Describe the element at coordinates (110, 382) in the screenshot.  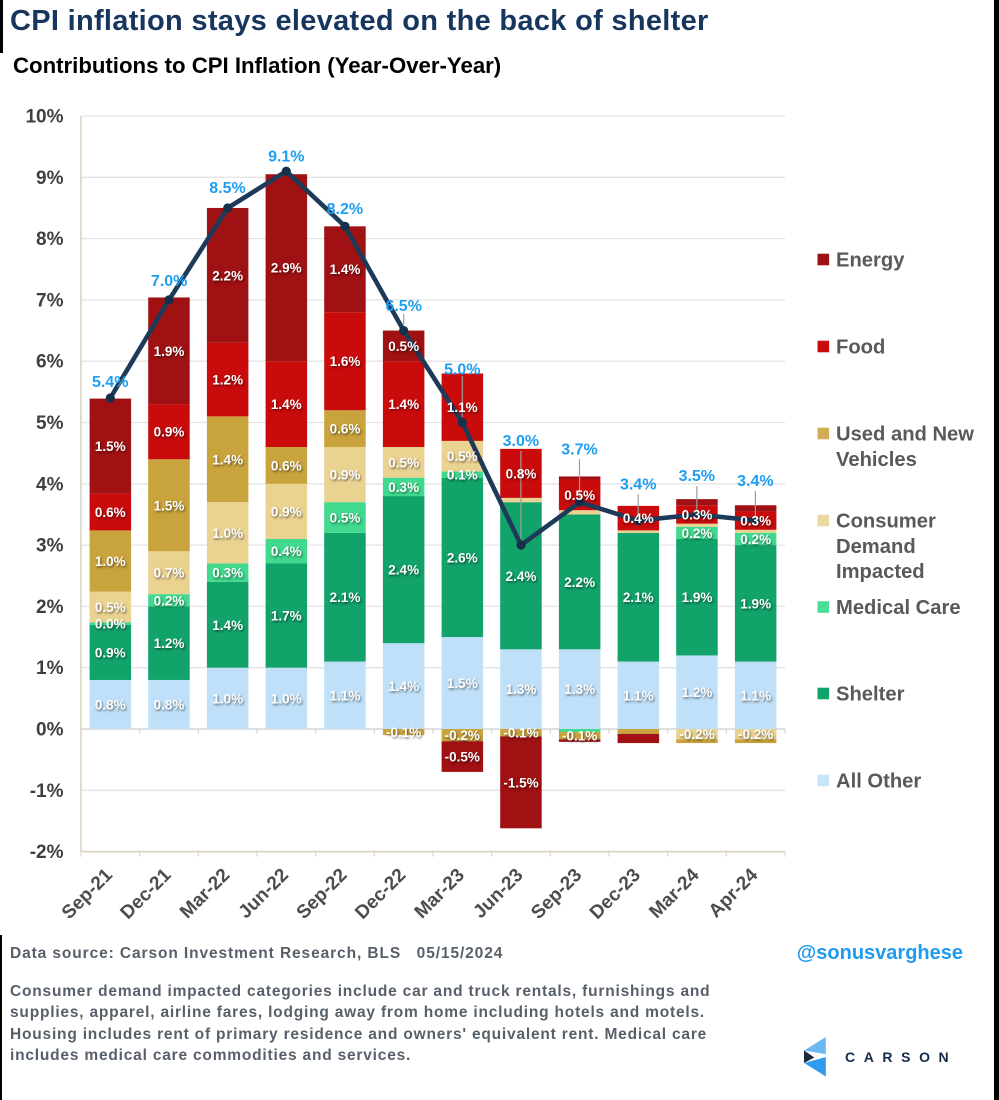
I see `svg-text: 5.4%` at that location.